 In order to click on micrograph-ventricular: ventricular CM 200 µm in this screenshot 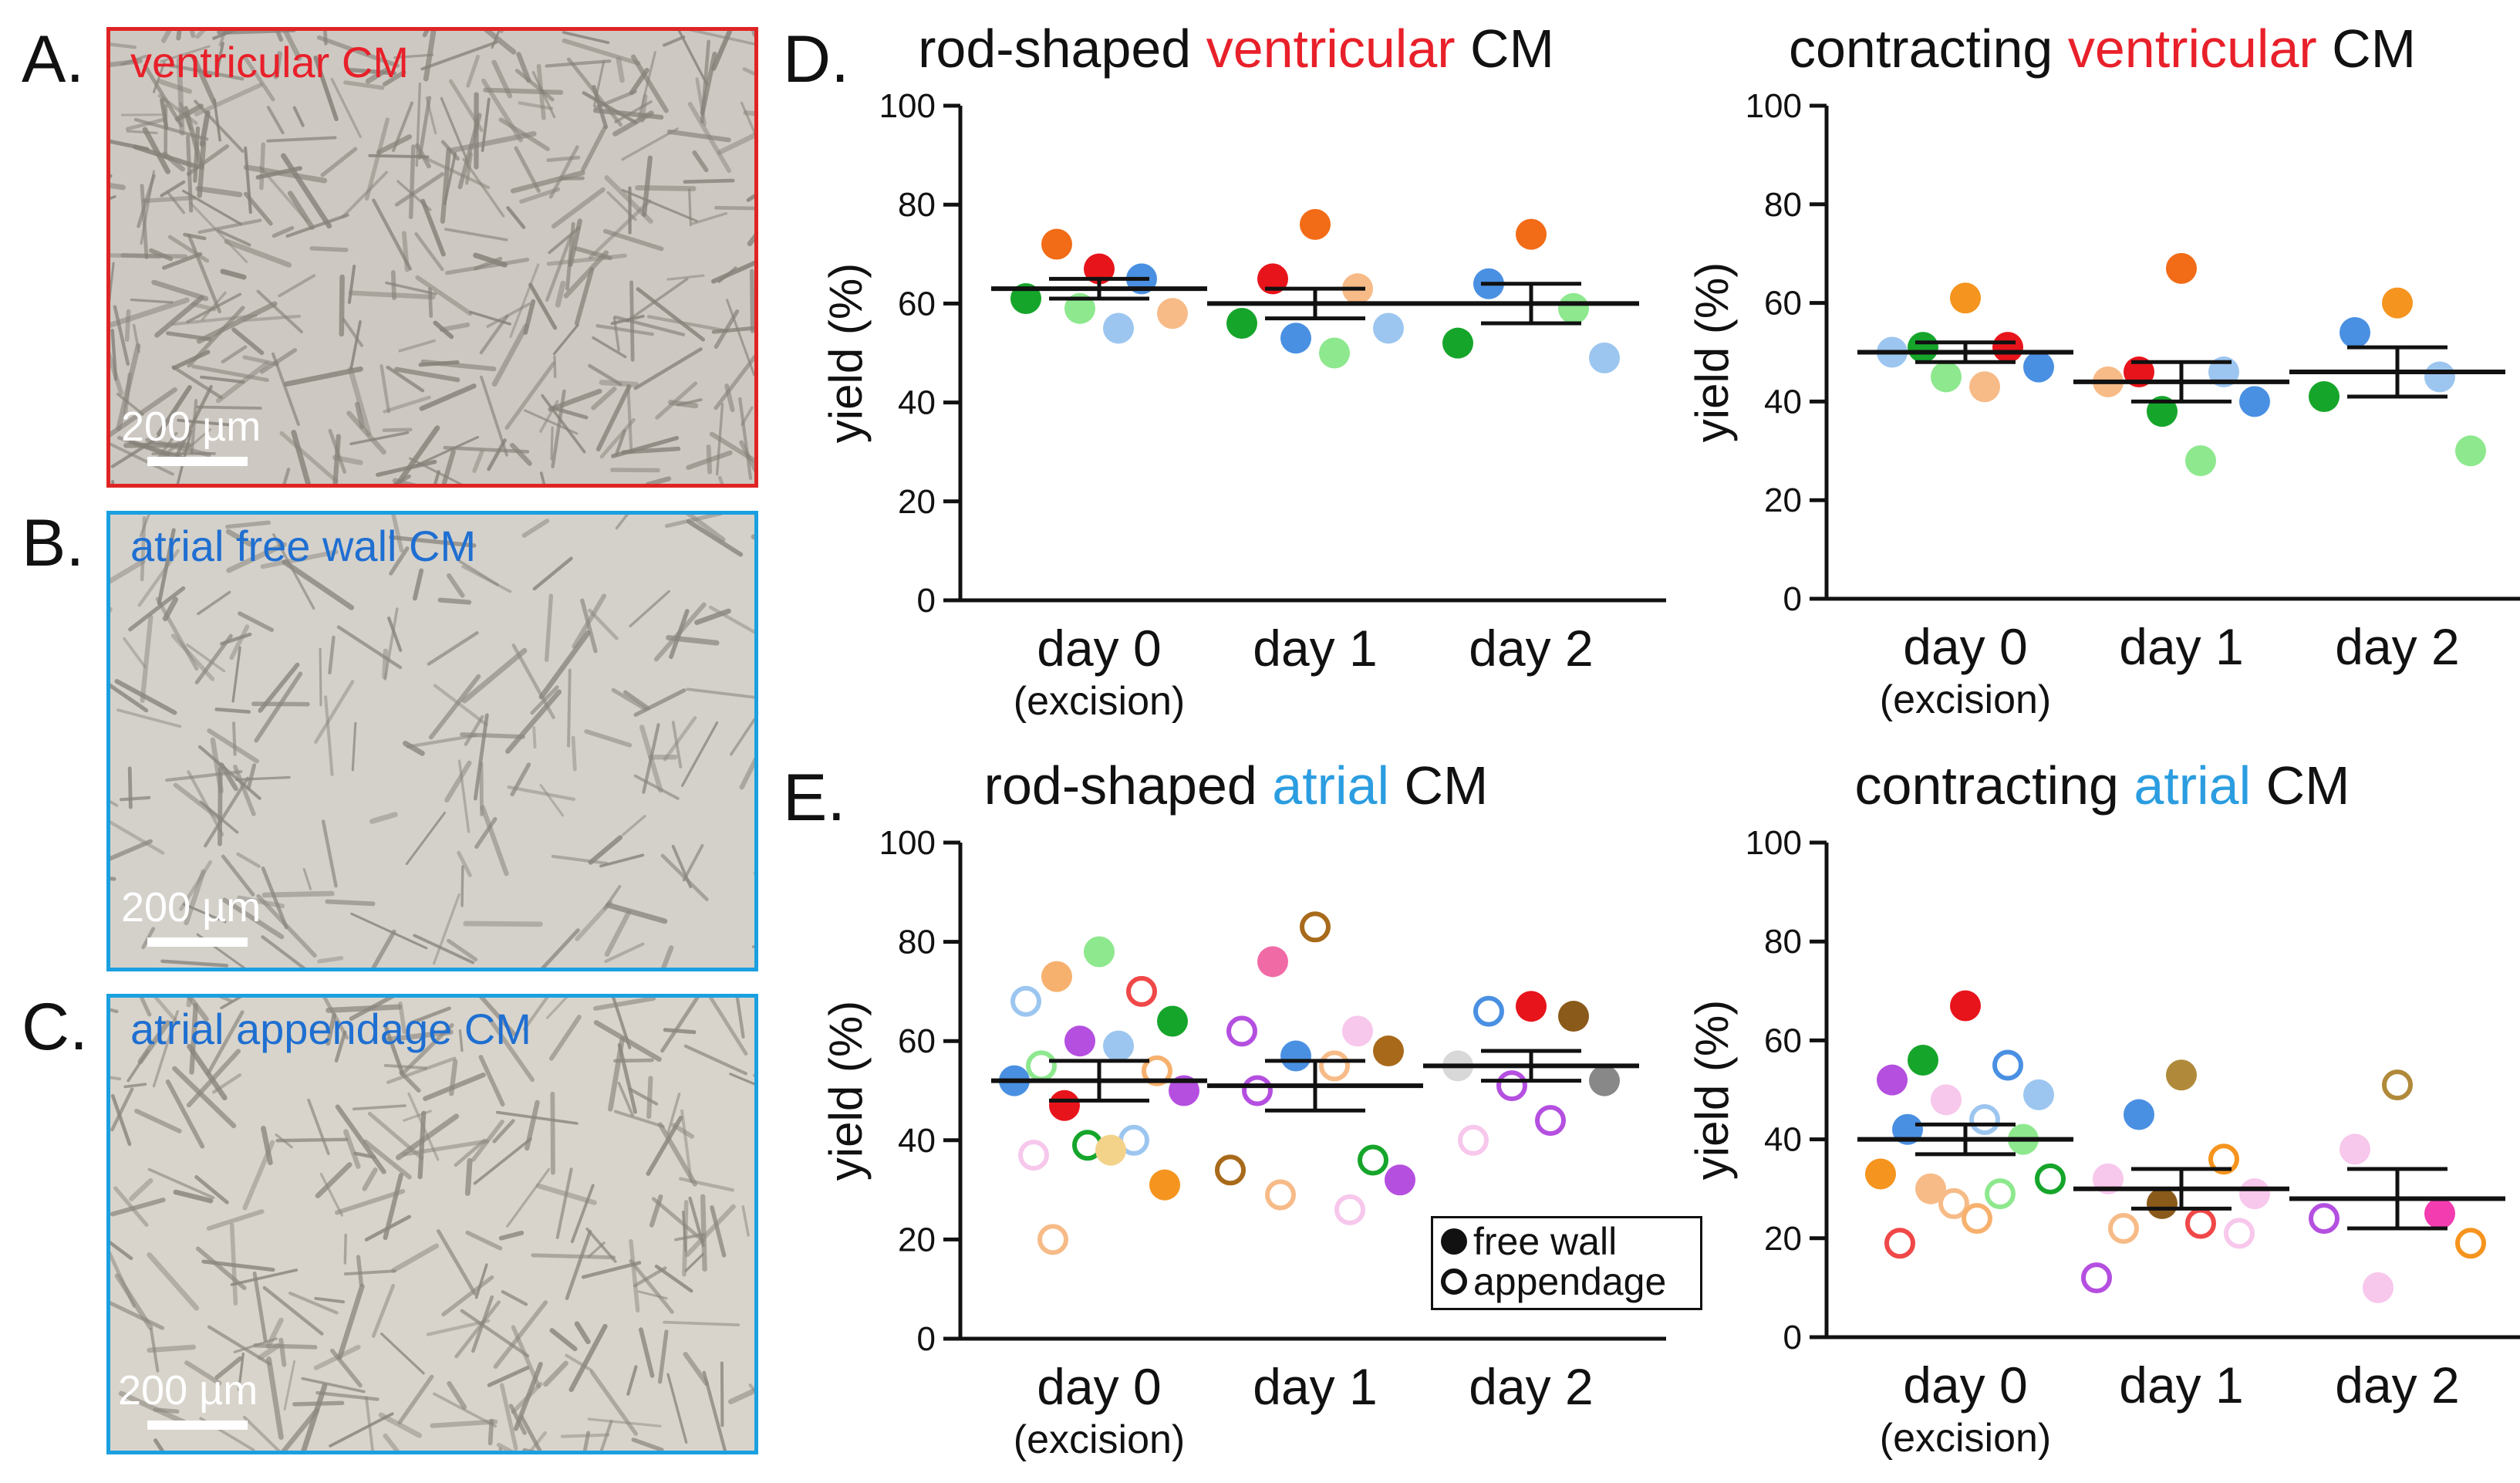, I will do `click(432, 257)`.